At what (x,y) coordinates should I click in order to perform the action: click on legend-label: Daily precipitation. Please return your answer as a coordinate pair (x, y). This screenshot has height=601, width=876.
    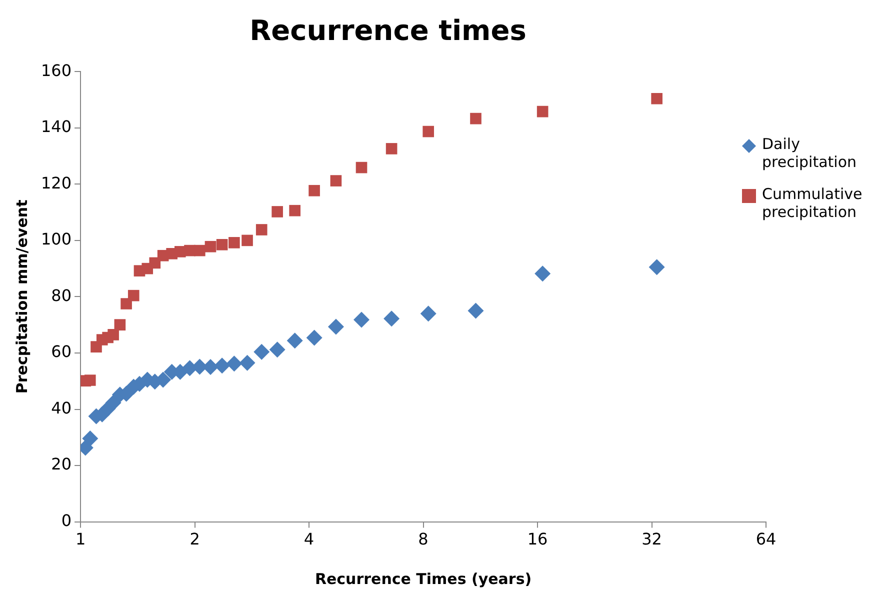
    Looking at the image, I should click on (810, 153).